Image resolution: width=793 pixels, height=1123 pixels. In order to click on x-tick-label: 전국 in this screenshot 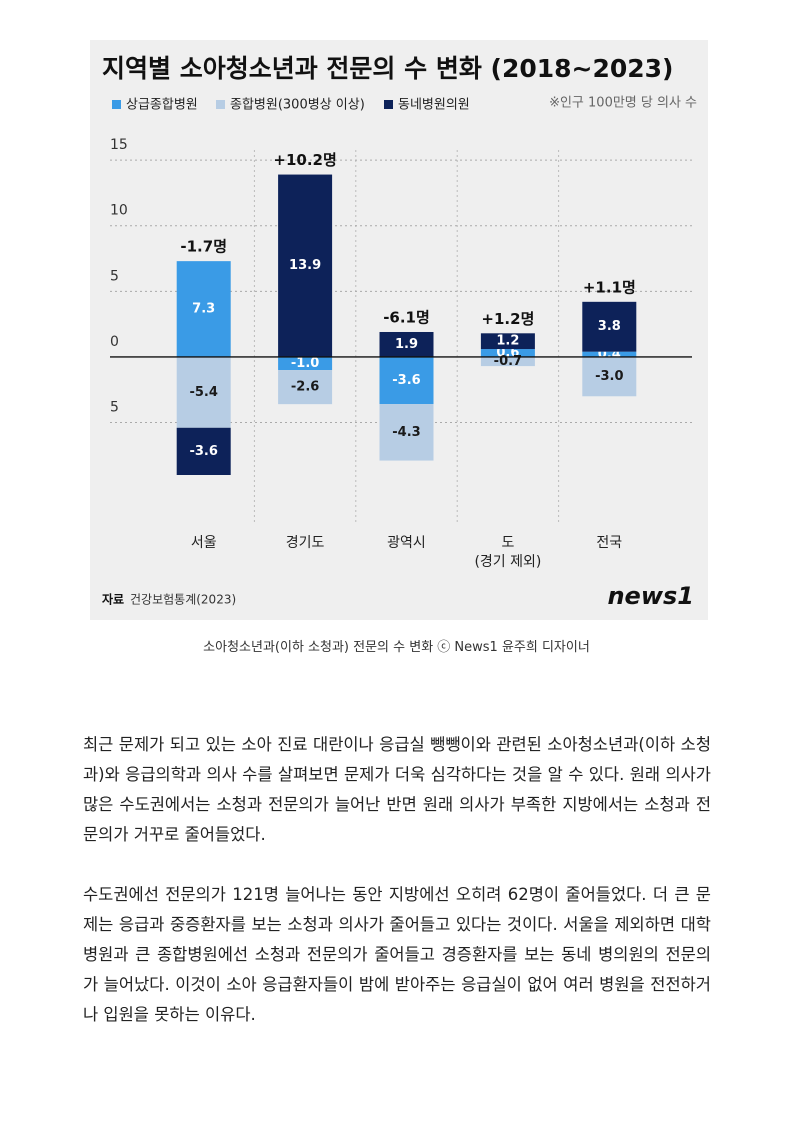, I will do `click(609, 543)`.